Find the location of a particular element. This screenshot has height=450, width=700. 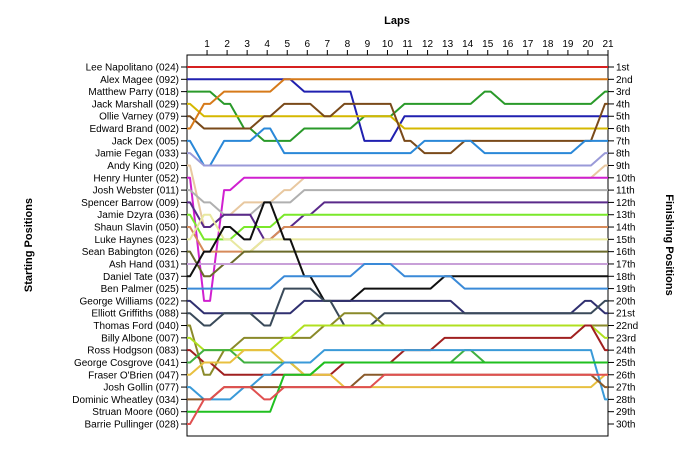

finish-label: 8th is located at coordinates (623, 154).